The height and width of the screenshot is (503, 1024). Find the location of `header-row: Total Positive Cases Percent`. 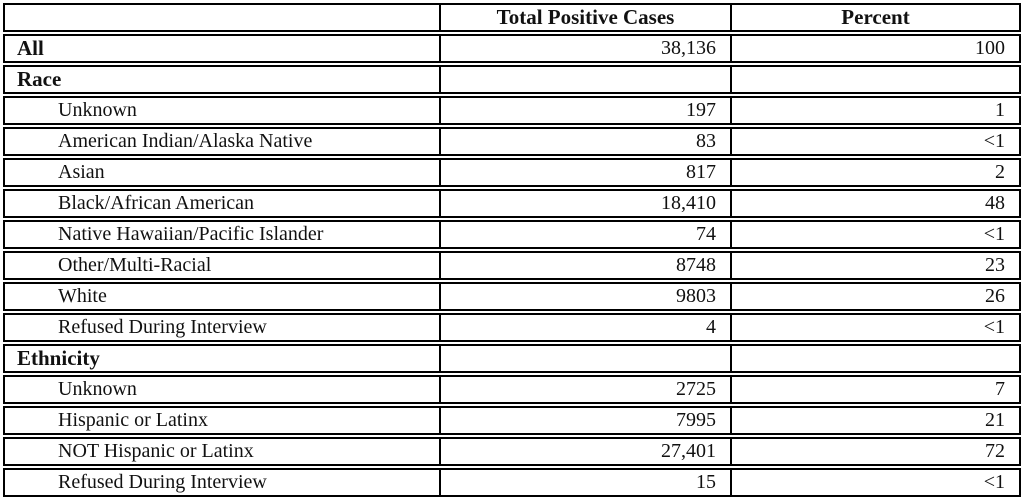

header-row: Total Positive Cases Percent is located at coordinates (512, 17).